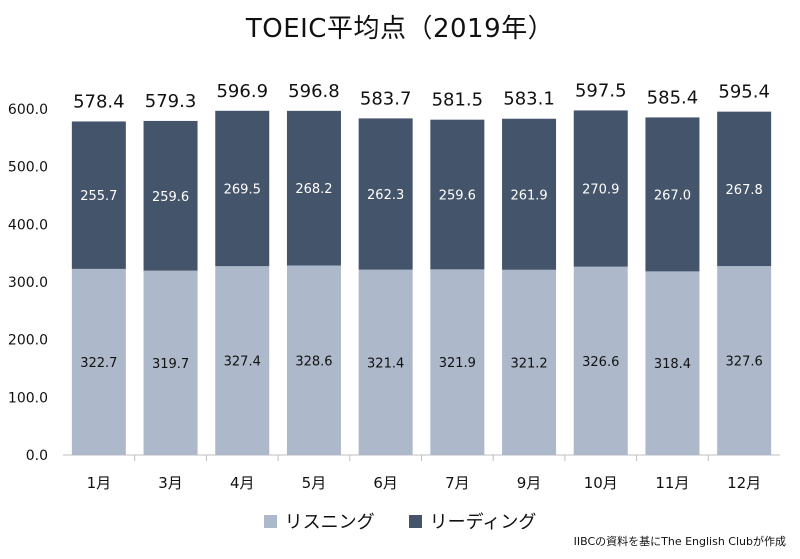 This screenshot has width=800, height=559. What do you see at coordinates (28, 168) in the screenshot?
I see `y-tick-label: 500.0` at bounding box center [28, 168].